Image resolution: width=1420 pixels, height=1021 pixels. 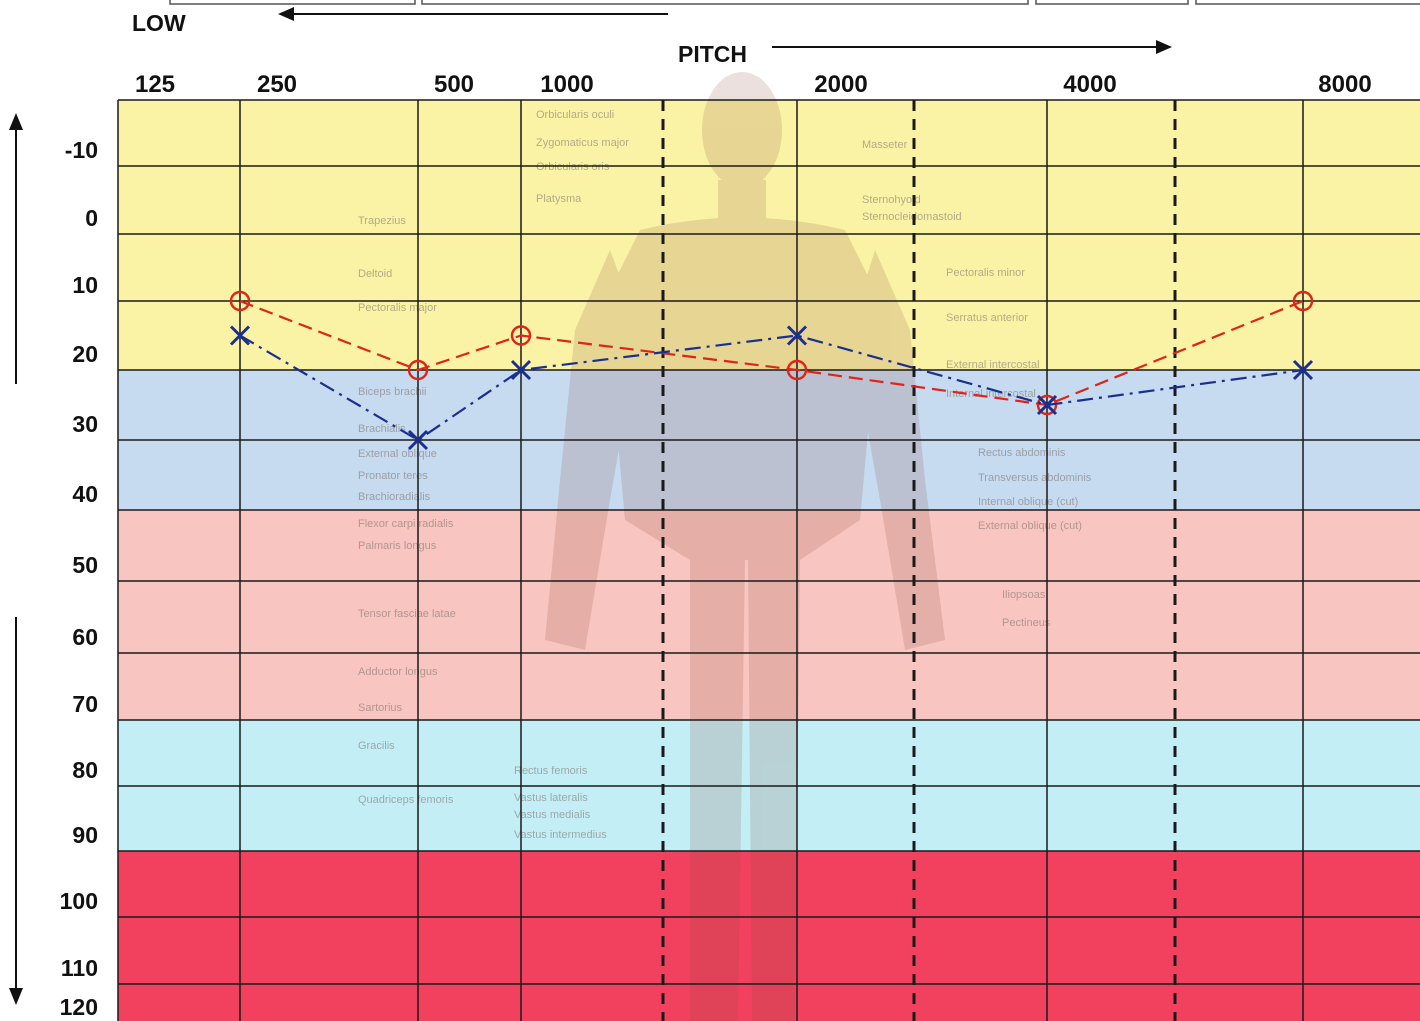 What do you see at coordinates (552, 815) in the screenshot?
I see `anatomy-label: Vastus medialis` at bounding box center [552, 815].